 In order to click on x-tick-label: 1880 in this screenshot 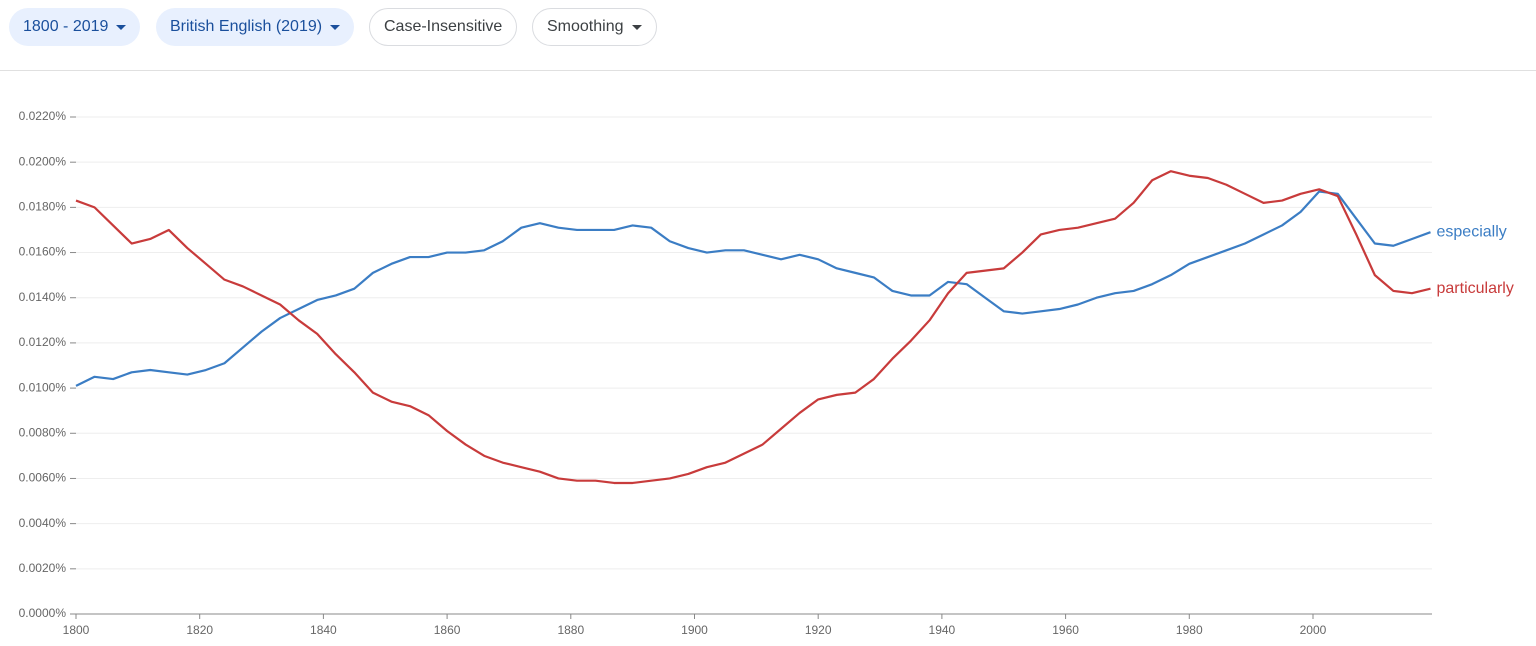, I will do `click(570, 630)`.